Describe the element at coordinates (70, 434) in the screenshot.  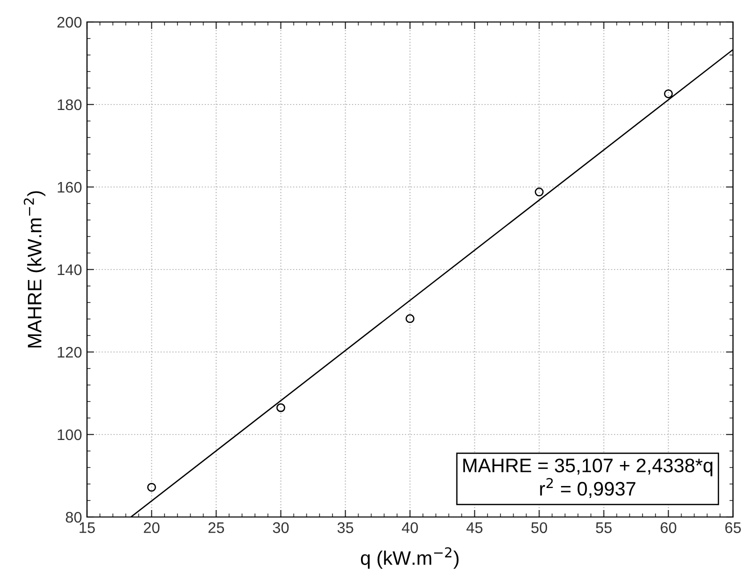
I see `y-tick-label: 100` at that location.